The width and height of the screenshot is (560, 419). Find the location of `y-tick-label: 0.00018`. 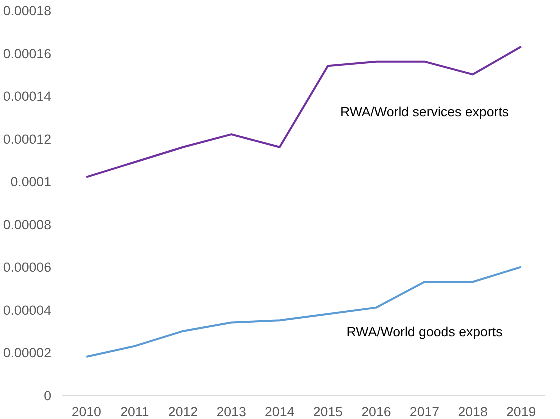

y-tick-label: 0.00018 is located at coordinates (27, 11).